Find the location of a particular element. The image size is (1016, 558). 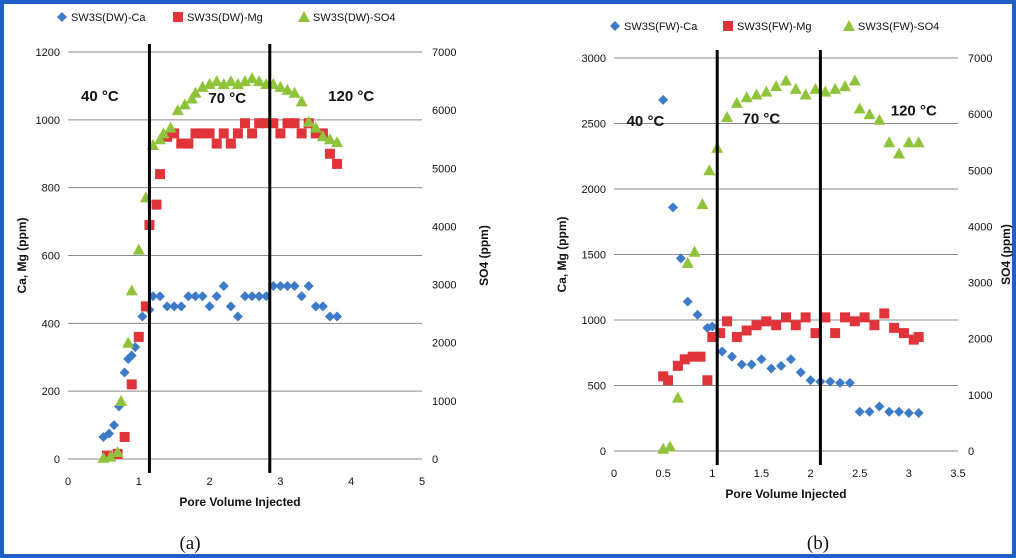

y-tick-label: 2500 is located at coordinates (594, 125).